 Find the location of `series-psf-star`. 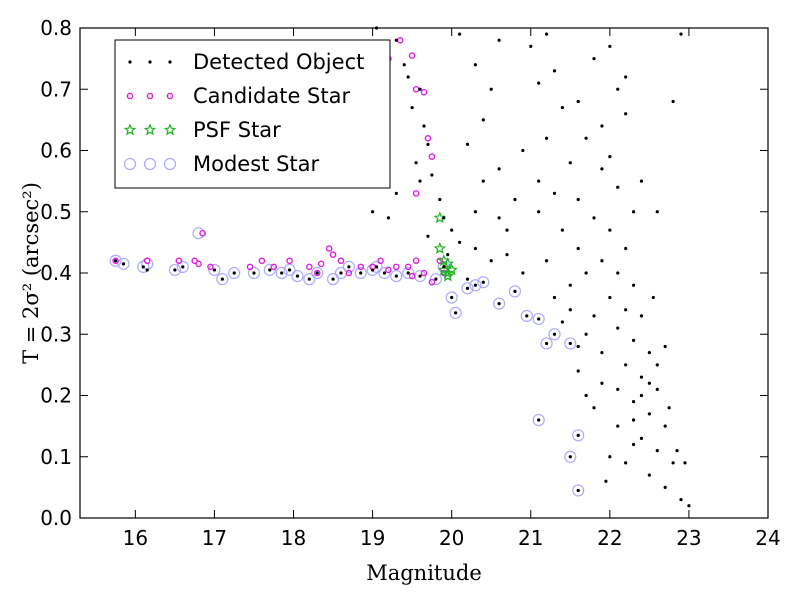

series-psf-star is located at coordinates (445, 246).